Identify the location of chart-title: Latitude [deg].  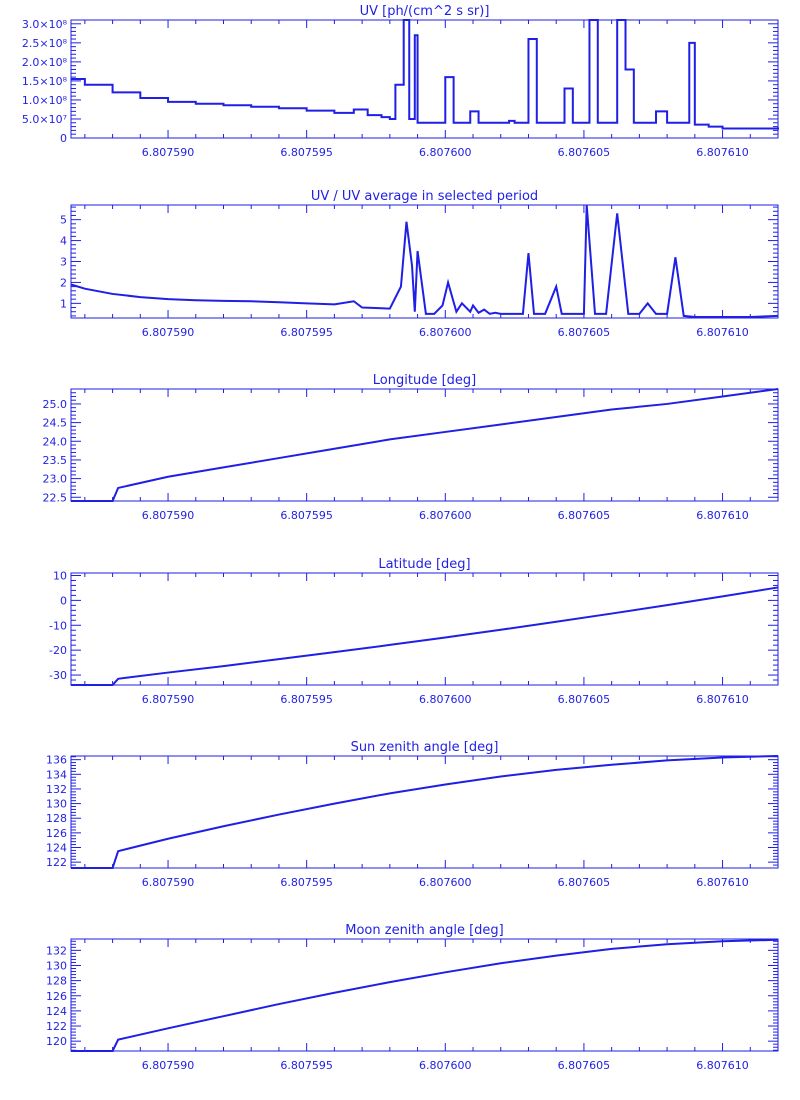
(424, 564).